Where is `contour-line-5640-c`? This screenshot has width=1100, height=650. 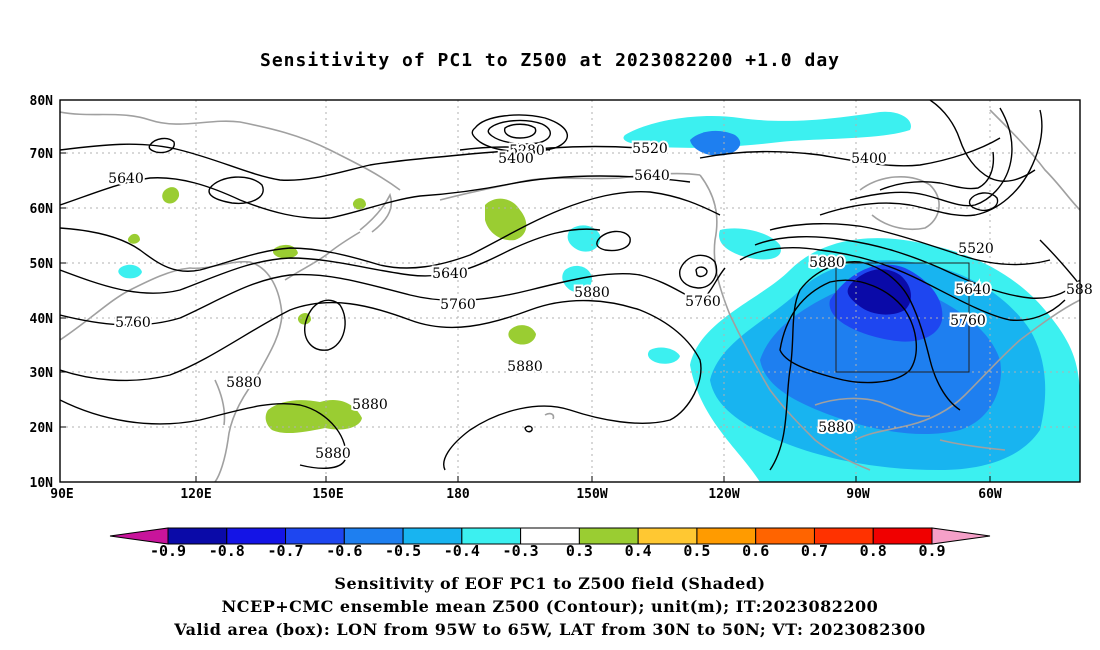 contour-line-5640-c is located at coordinates (375, 197).